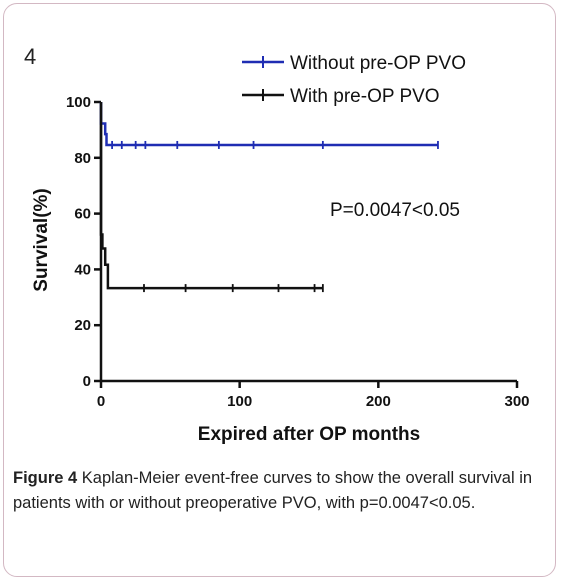 This screenshot has width=561, height=582. Describe the element at coordinates (82, 325) in the screenshot. I see `y-tick-label: 20` at that location.